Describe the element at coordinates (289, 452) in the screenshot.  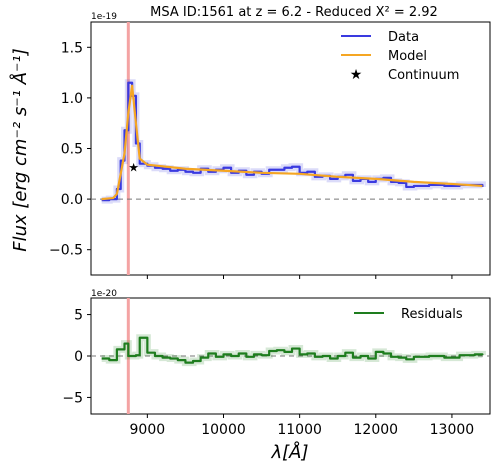
I see `x-axis-label: λ[Å]` at that location.